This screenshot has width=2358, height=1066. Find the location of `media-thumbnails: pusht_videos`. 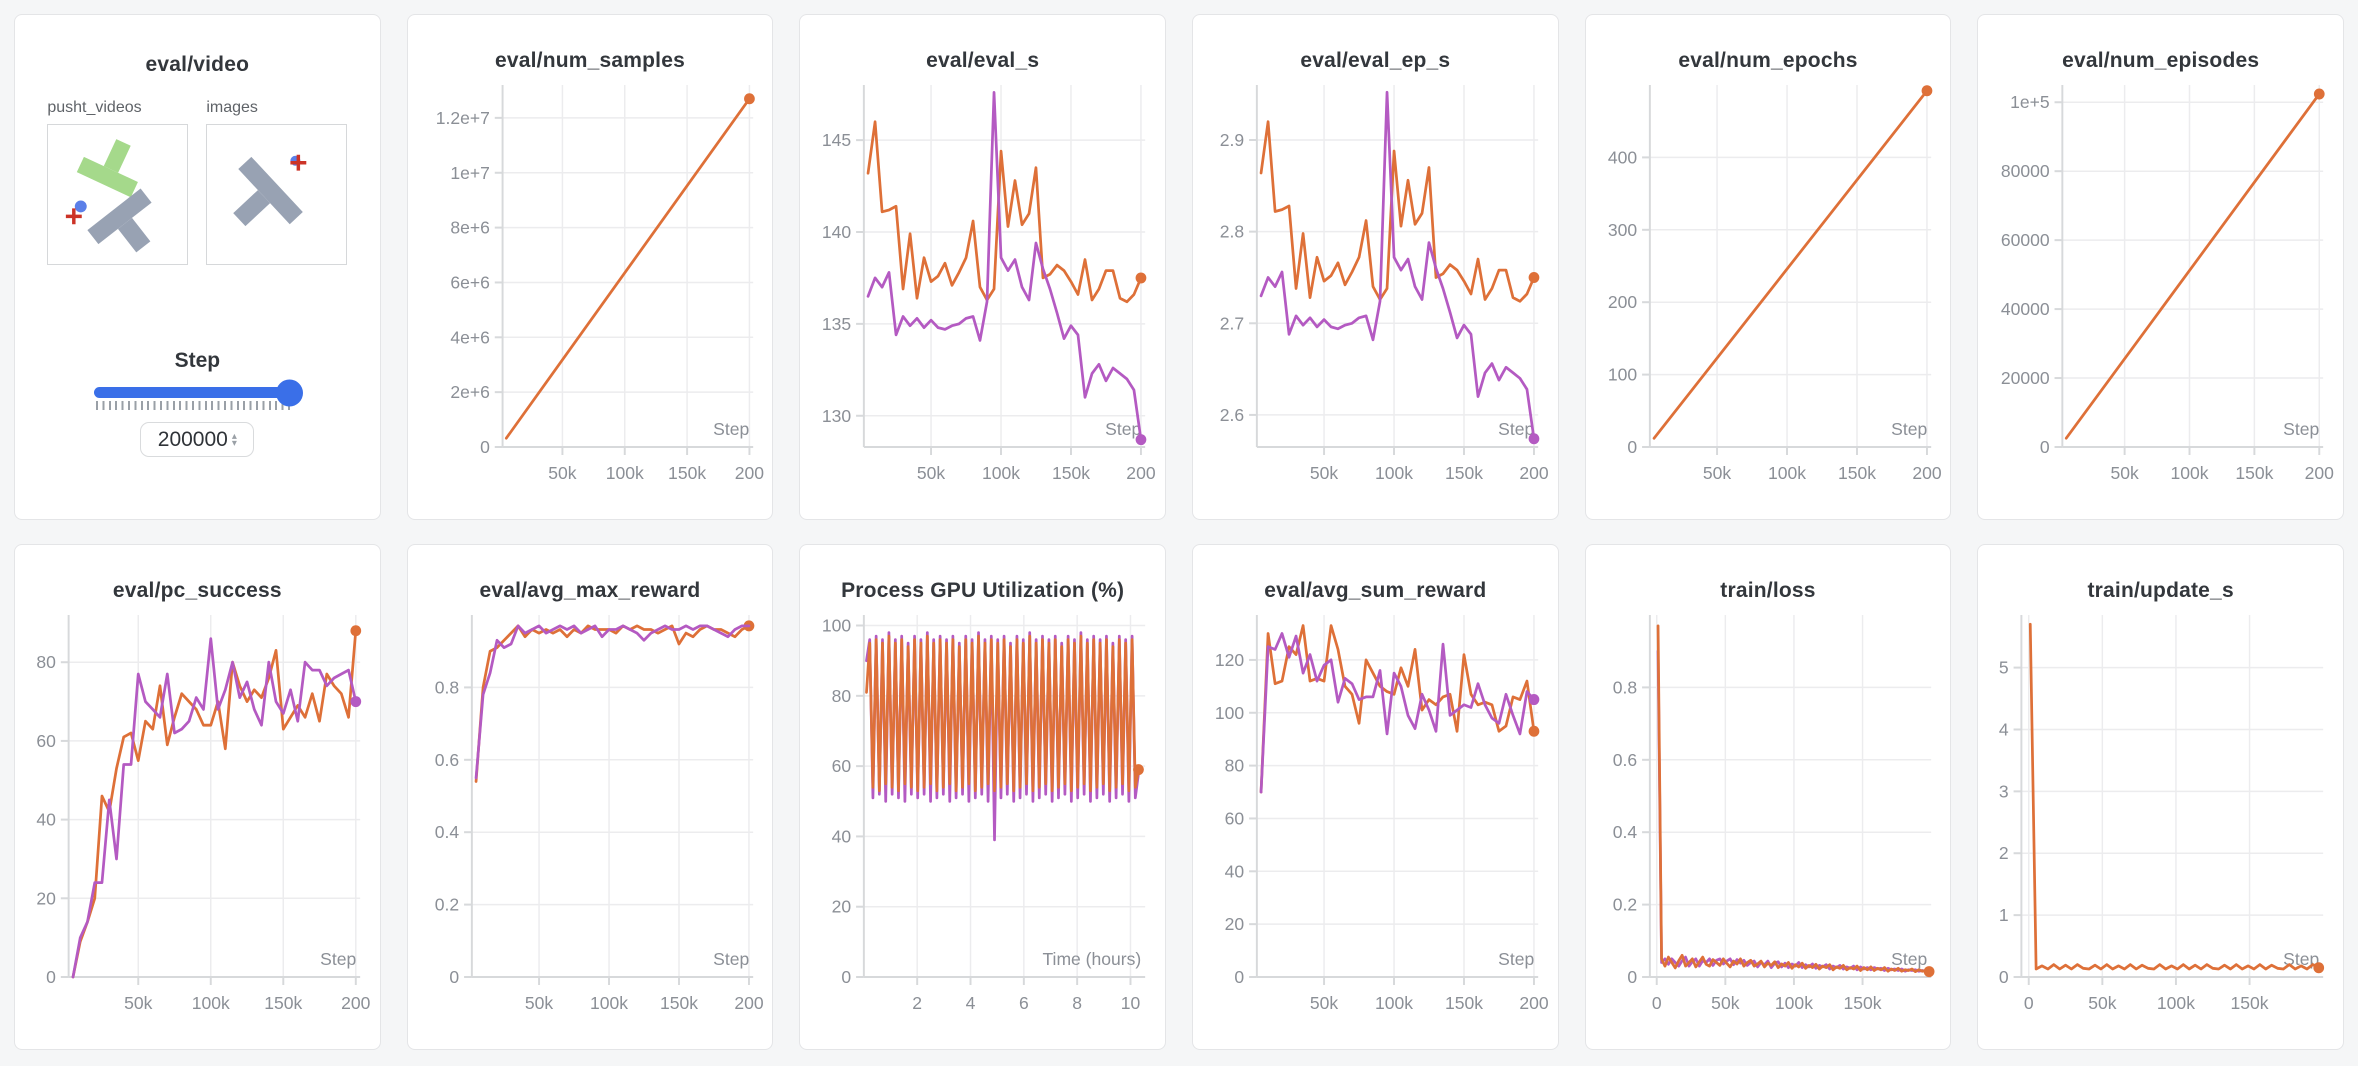

media-thumbnails: pusht_videos is located at coordinates (197, 182).